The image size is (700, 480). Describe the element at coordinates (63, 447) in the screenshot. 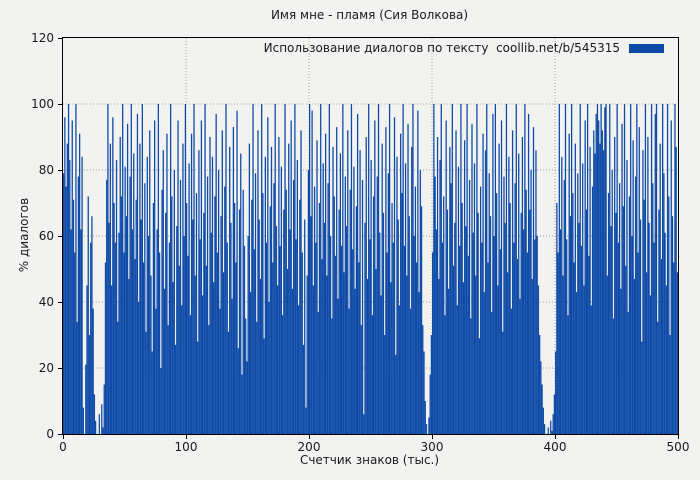

I see `x-tick-label: 0` at that location.